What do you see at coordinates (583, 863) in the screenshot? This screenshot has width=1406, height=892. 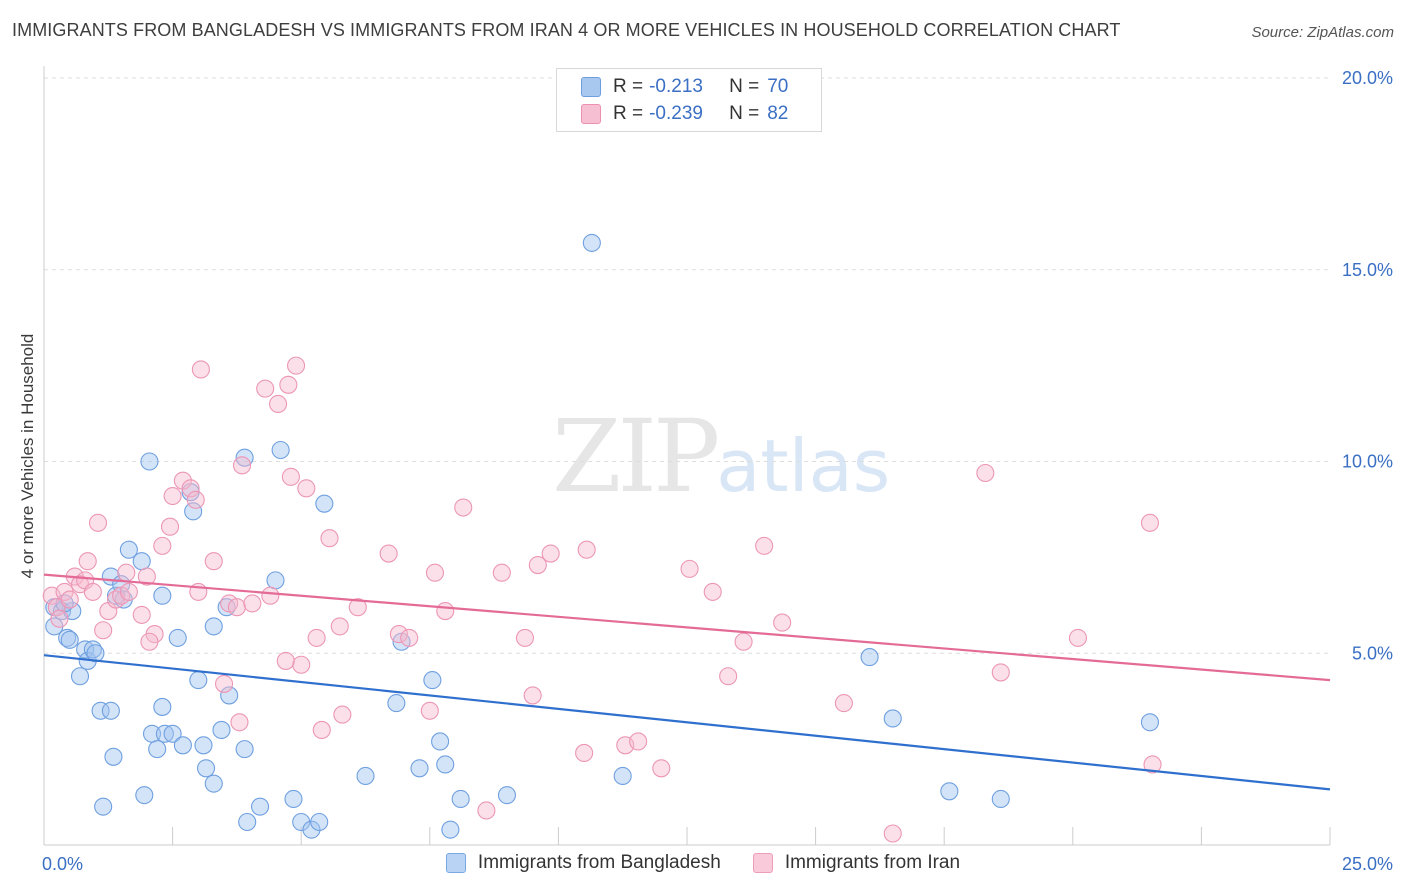 I see `legend-item-bangladesh: Immigrants from Bangladesh` at bounding box center [583, 863].